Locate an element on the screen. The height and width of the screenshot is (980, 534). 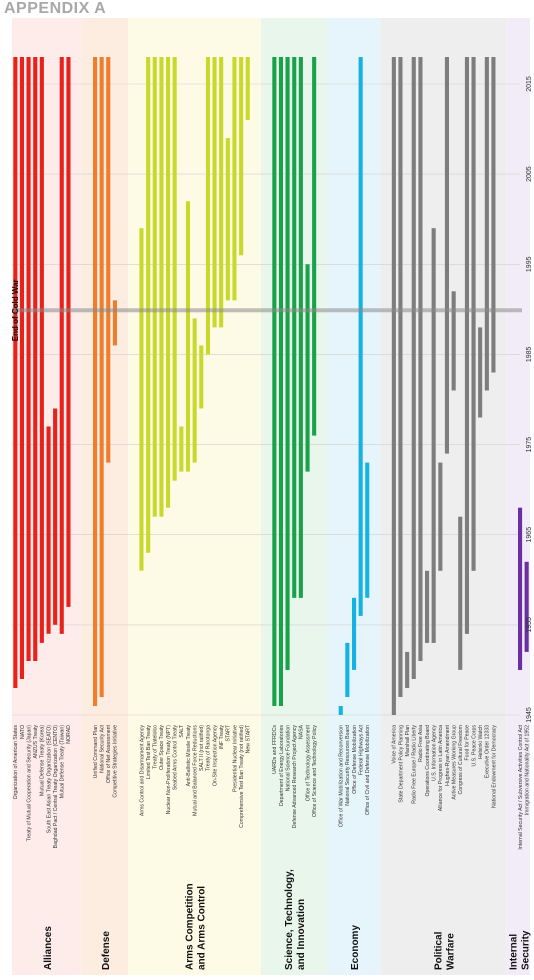
row-label: Executive Order 12333 is located at coordinates (488, 751).